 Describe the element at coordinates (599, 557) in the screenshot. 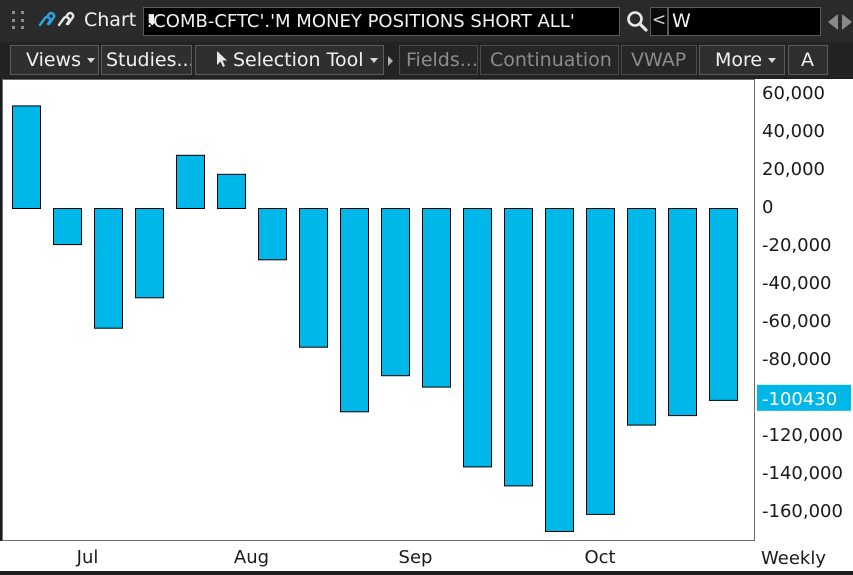

I see `x-tick-label: Oct` at that location.